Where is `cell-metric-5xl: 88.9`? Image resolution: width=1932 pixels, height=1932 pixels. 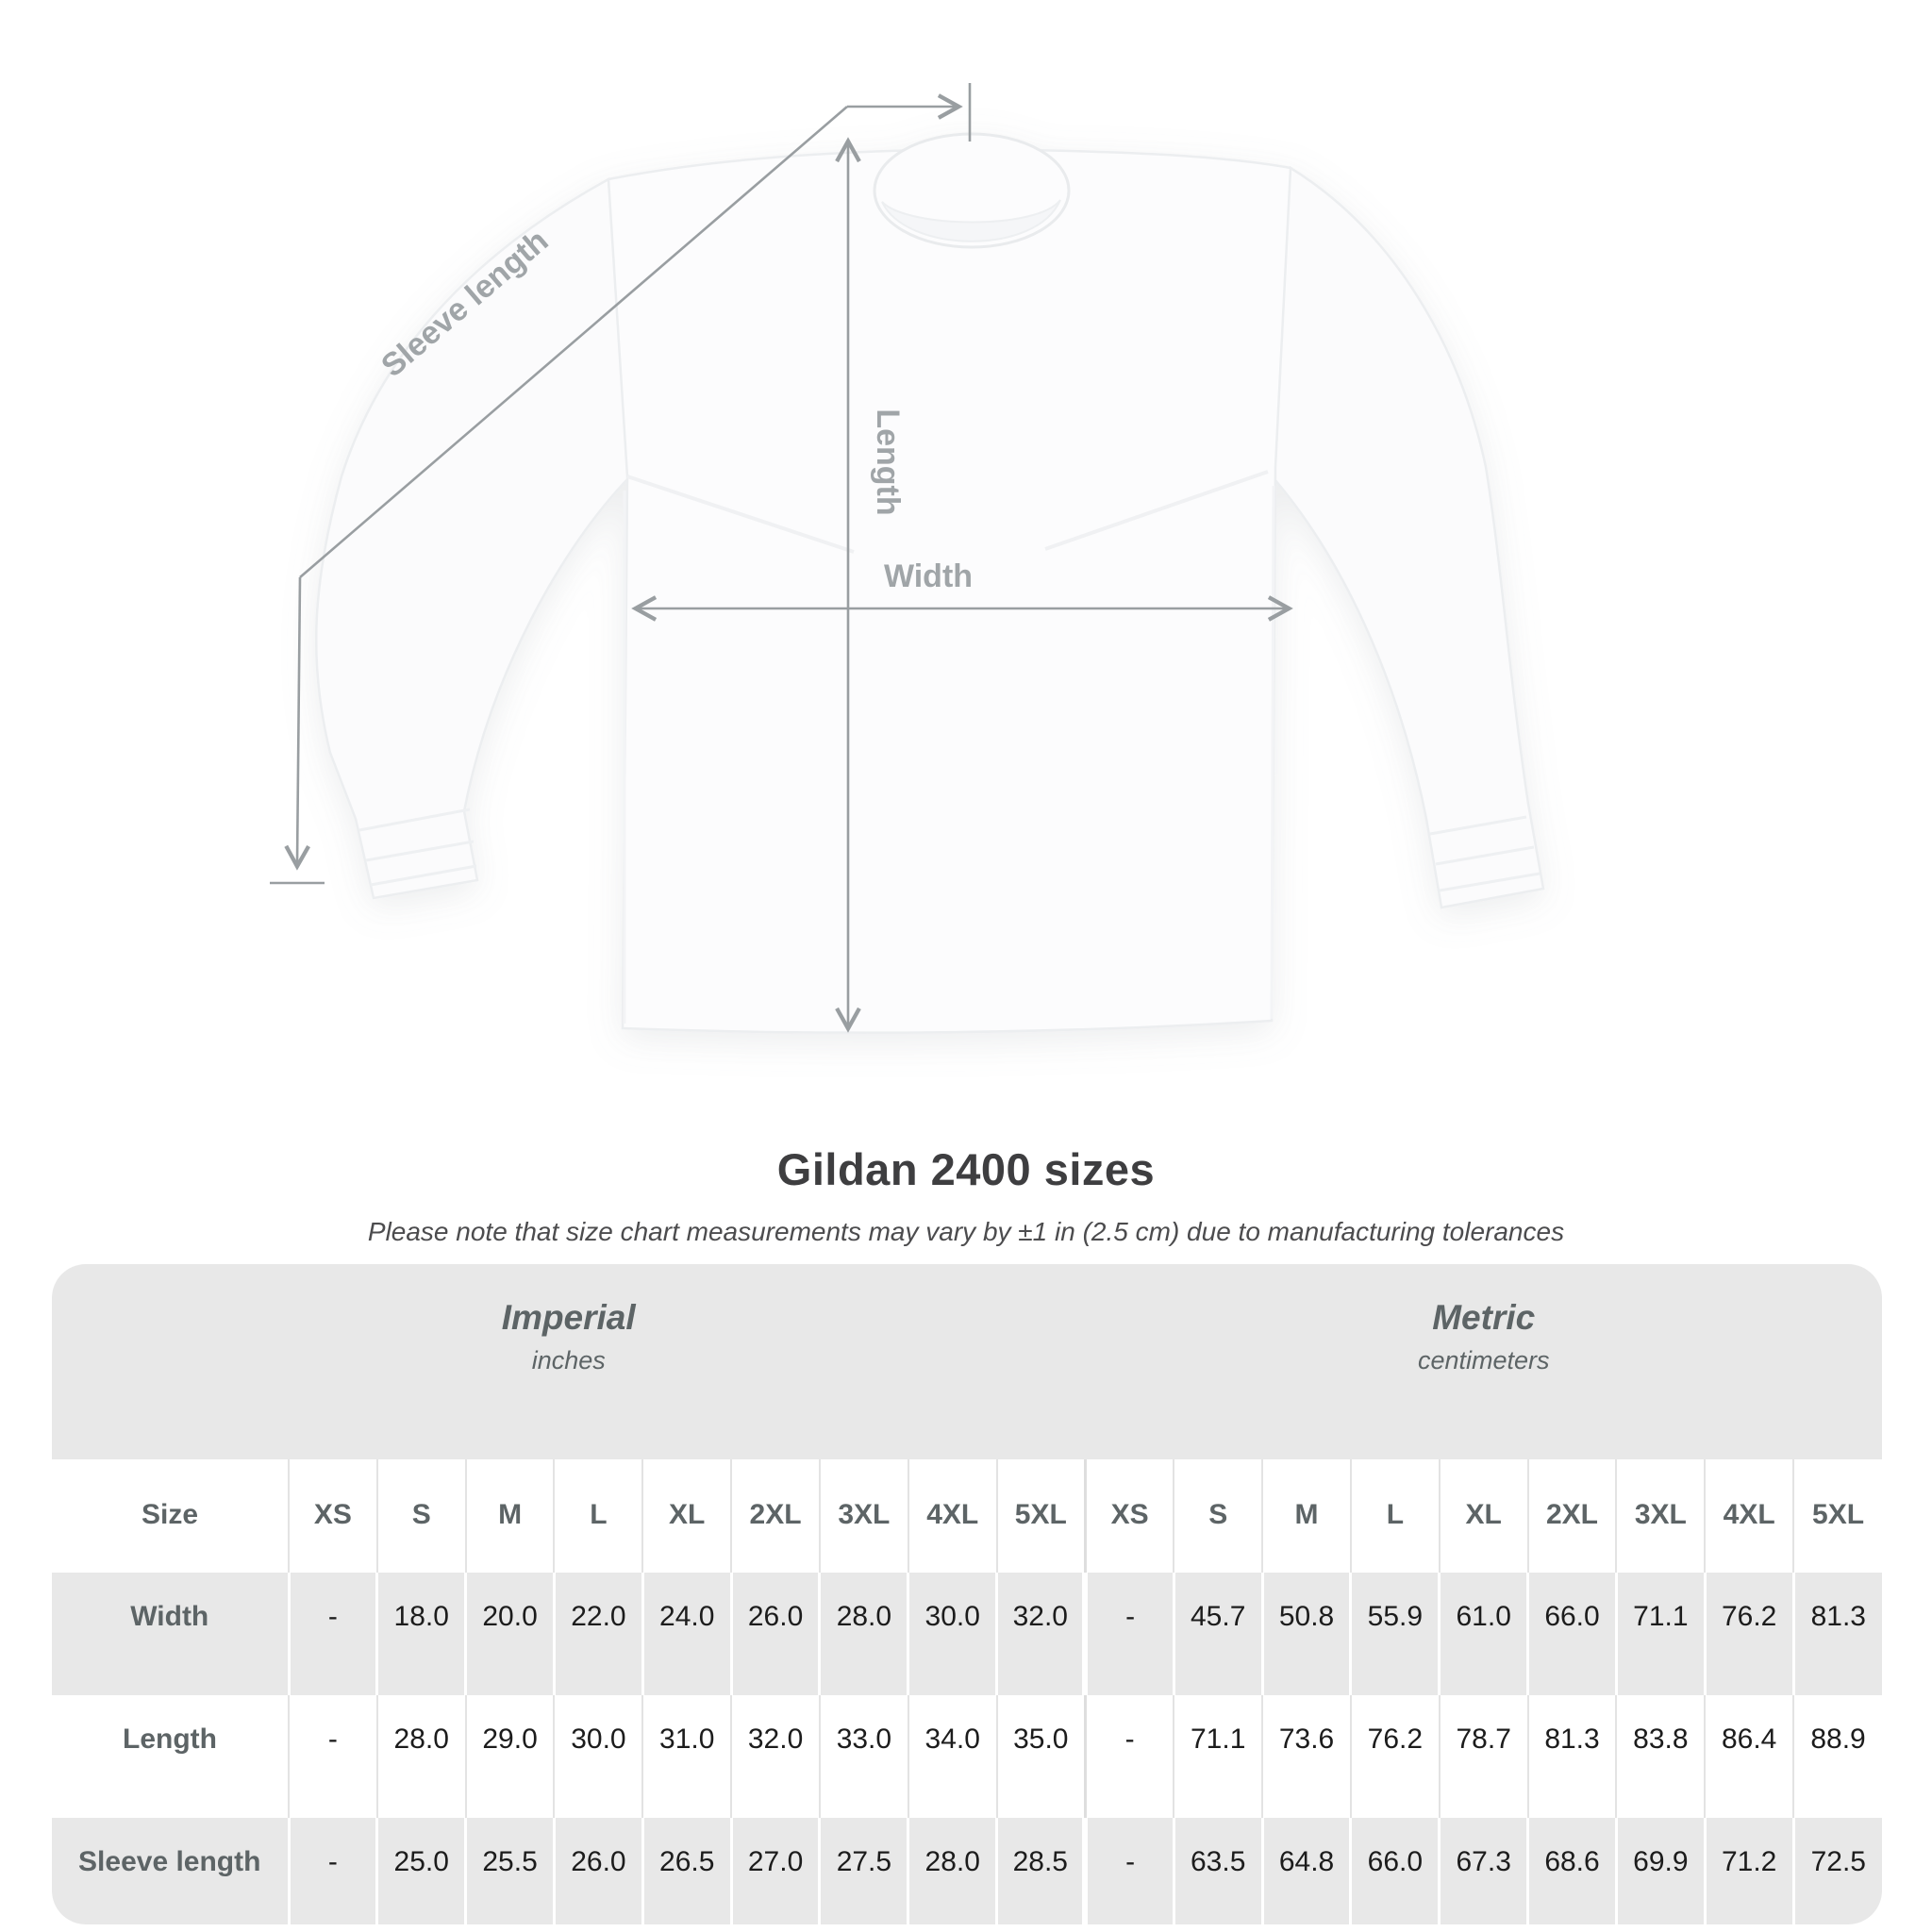 cell-metric-5xl: 88.9 is located at coordinates (1837, 1757).